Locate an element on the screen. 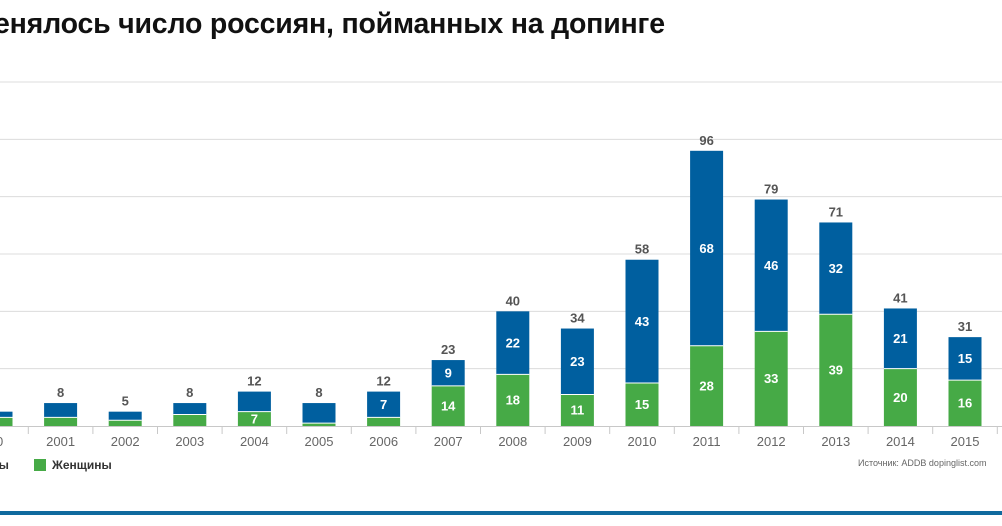 The image size is (1002, 526). x-tick-label: 2015 is located at coordinates (965, 441).